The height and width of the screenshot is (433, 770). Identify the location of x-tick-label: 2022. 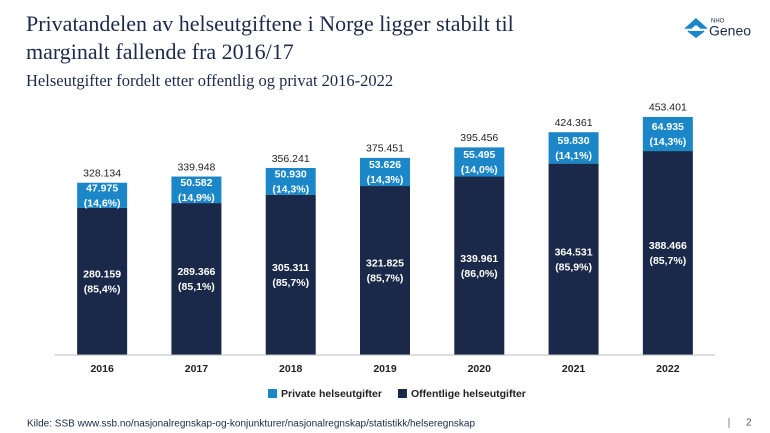
(668, 369).